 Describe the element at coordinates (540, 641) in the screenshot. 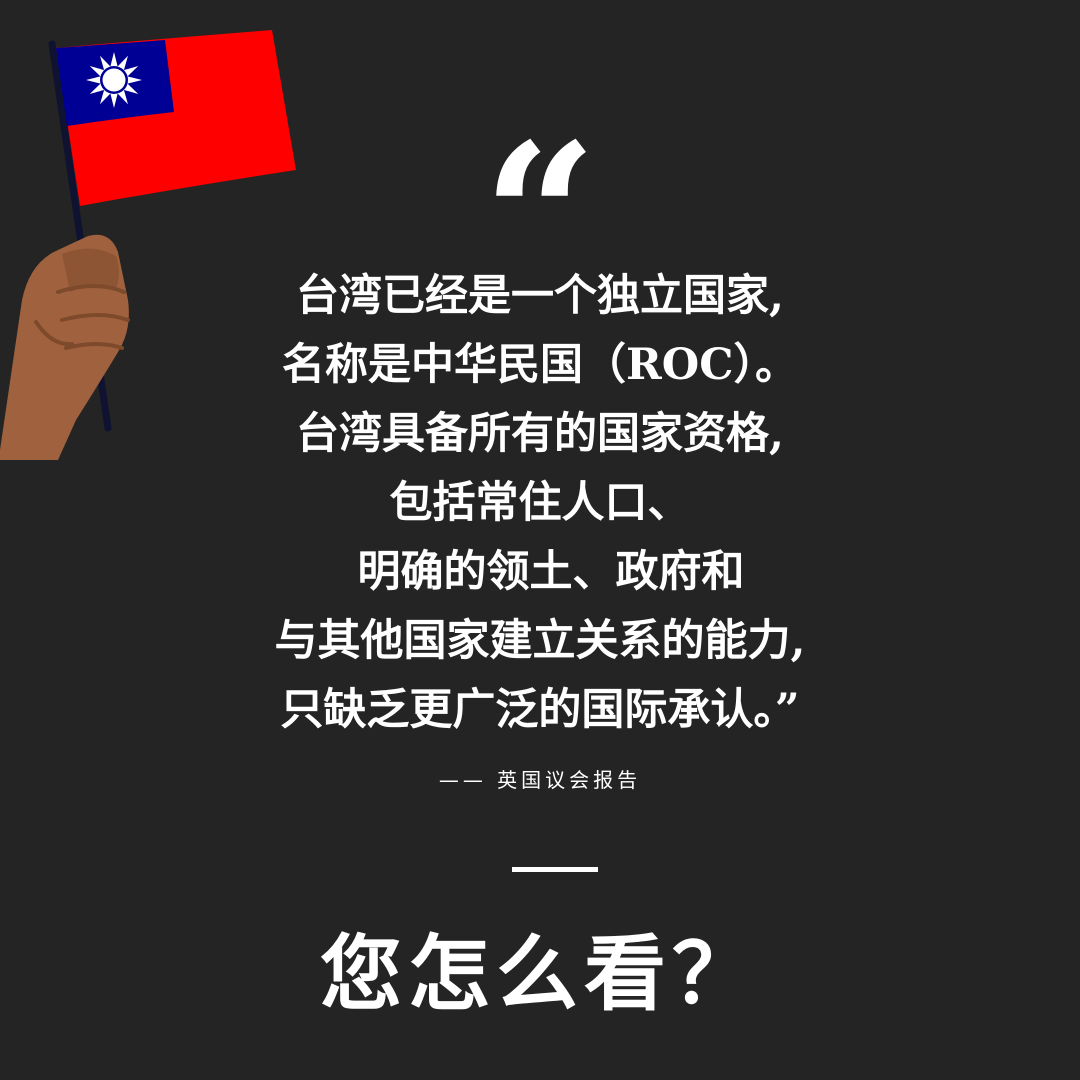

I see `quote-line: 与其他国家建立关系的能力,` at that location.